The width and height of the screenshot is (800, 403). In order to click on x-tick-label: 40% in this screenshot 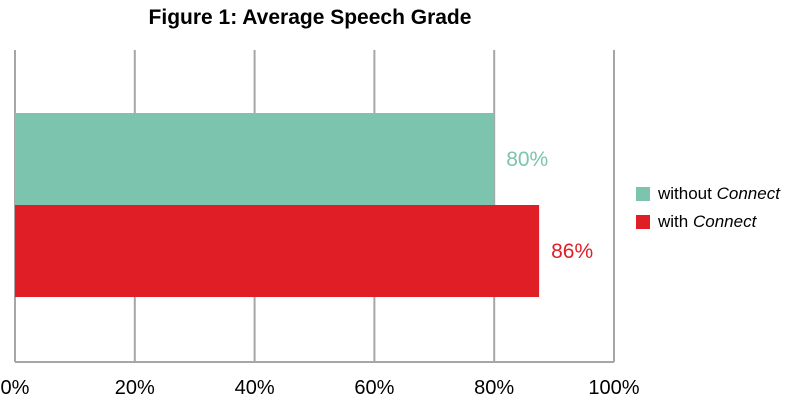, I will do `click(255, 388)`.